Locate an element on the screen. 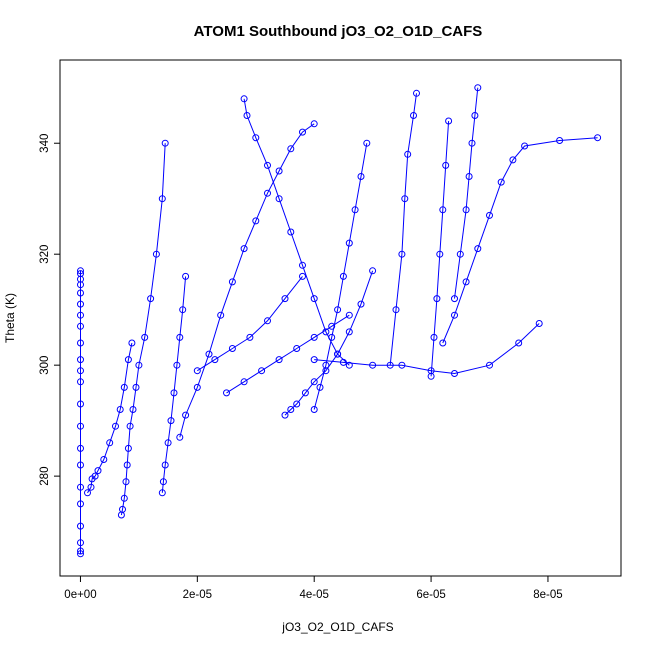 The width and height of the screenshot is (650, 650). x-tick-label: 4e-05 is located at coordinates (313, 595).